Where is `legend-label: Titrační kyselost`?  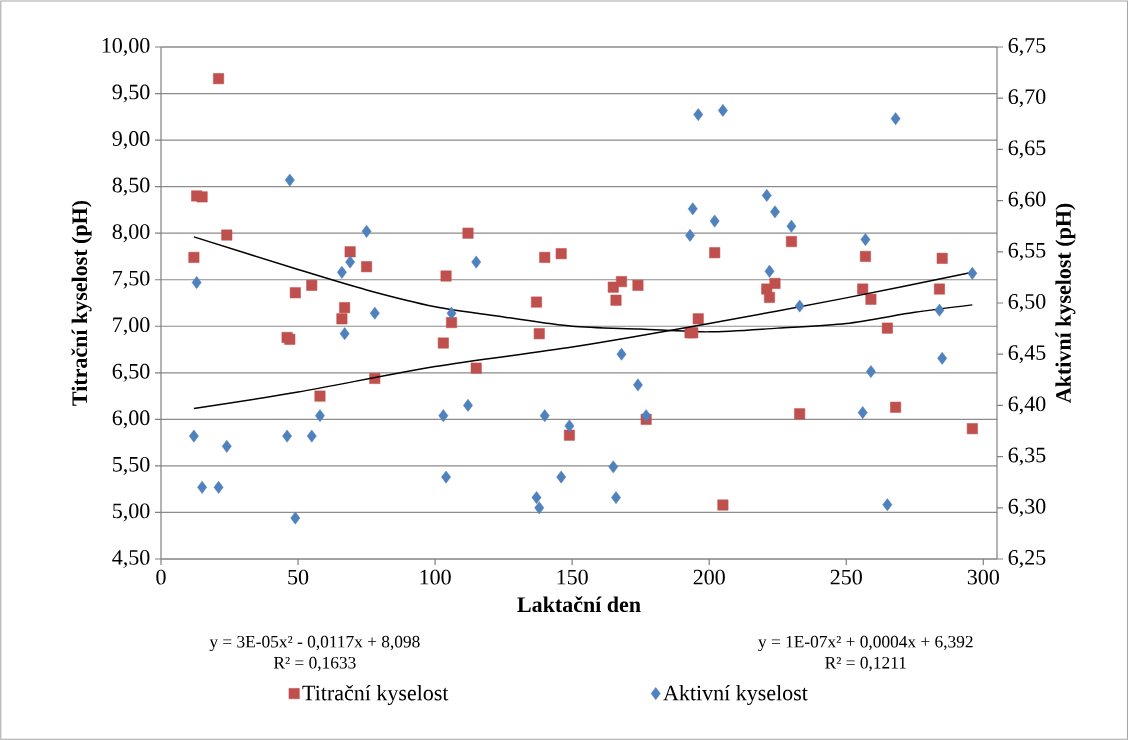 legend-label: Titrační kyselost is located at coordinates (375, 694).